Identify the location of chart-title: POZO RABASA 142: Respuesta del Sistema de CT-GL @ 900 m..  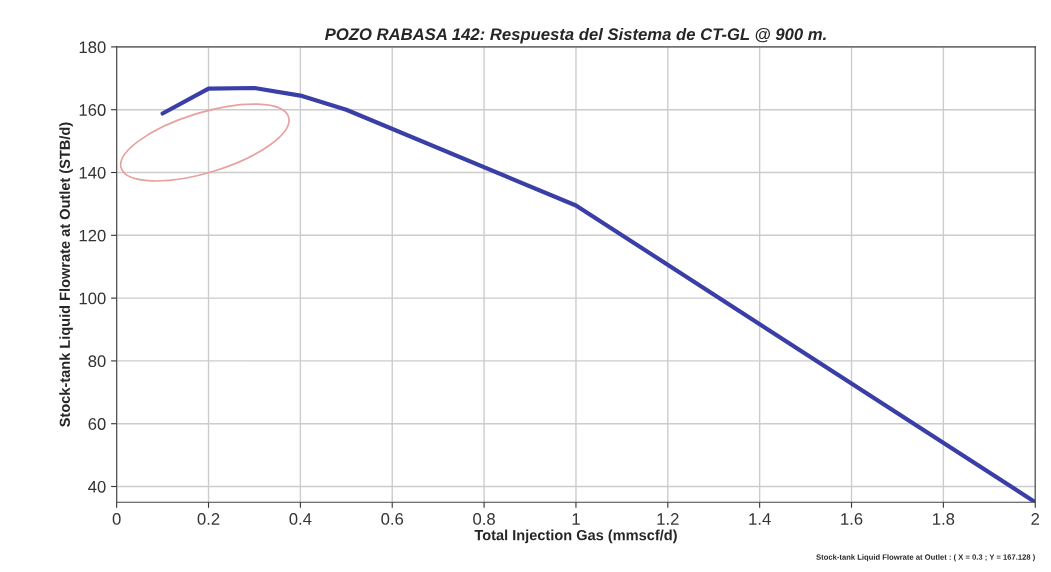
(575, 35).